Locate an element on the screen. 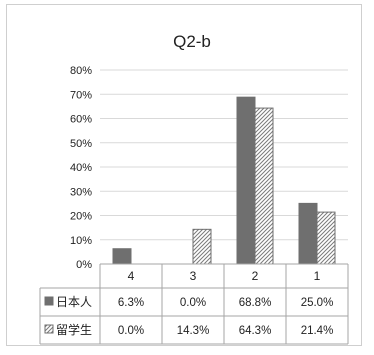 The width and height of the screenshot is (374, 355). chart-title: Q2-b is located at coordinates (192, 41).